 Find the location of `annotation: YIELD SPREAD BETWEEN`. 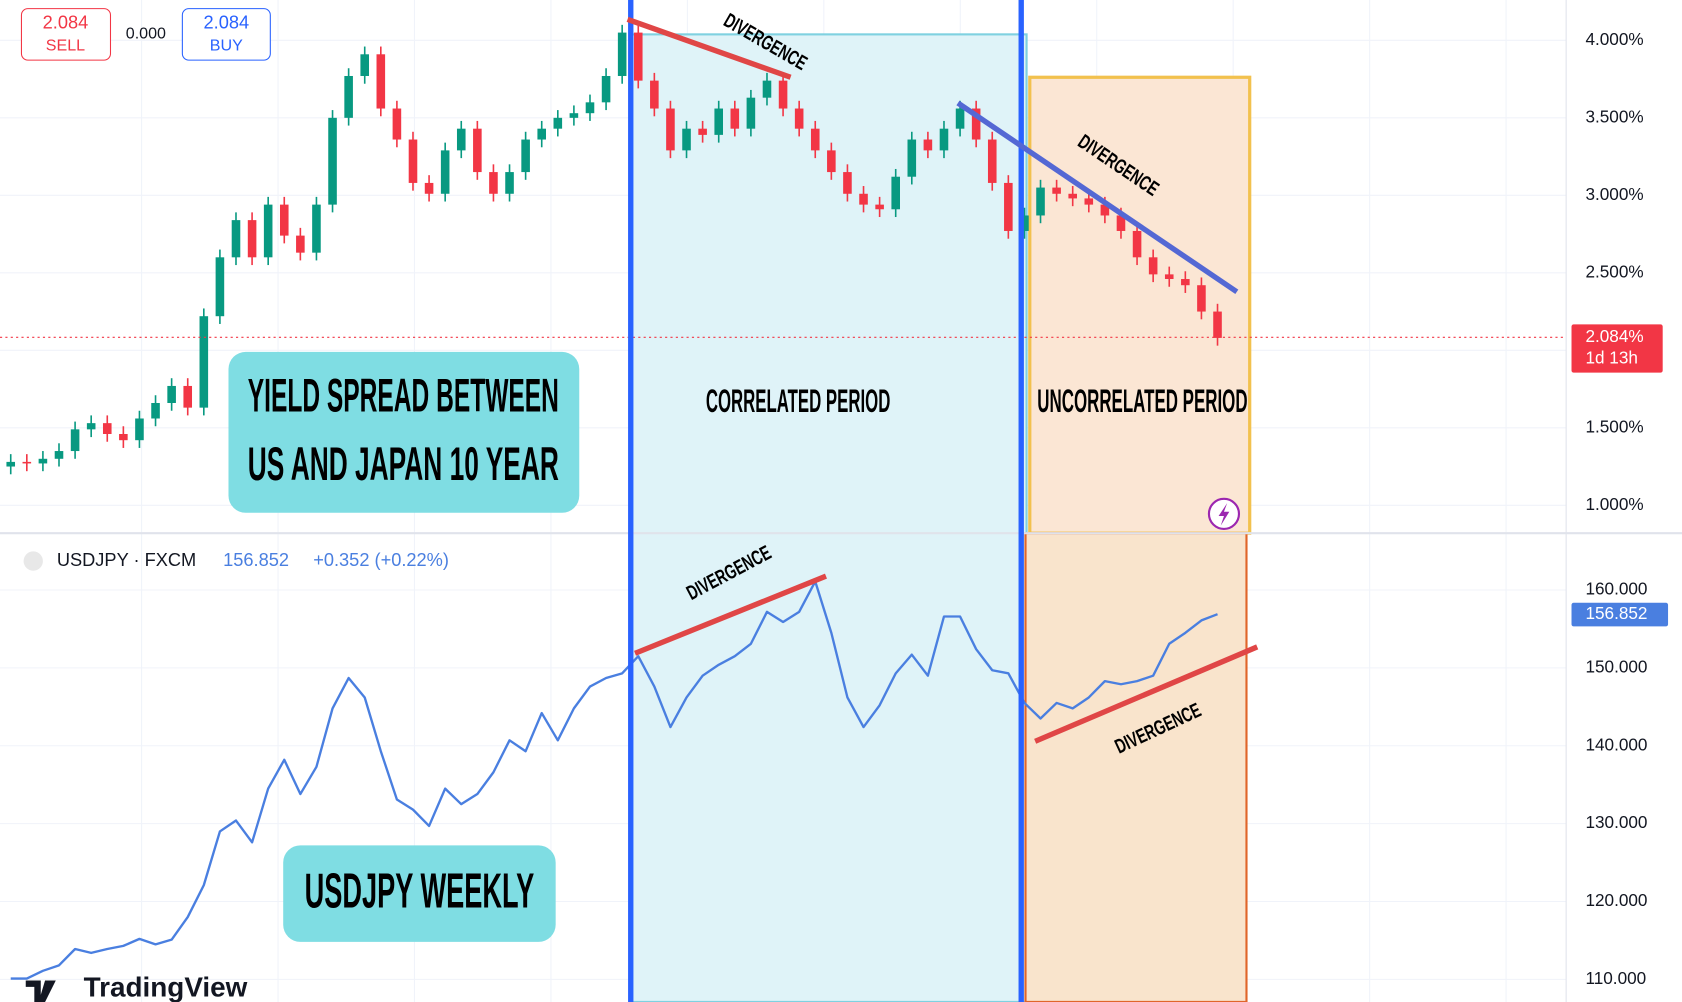

annotation: YIELD SPREAD BETWEEN is located at coordinates (403, 396).